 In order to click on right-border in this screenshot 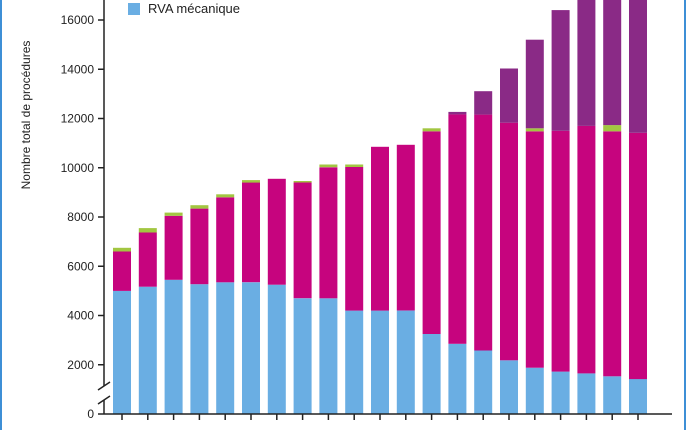, I will do `click(685, 215)`.